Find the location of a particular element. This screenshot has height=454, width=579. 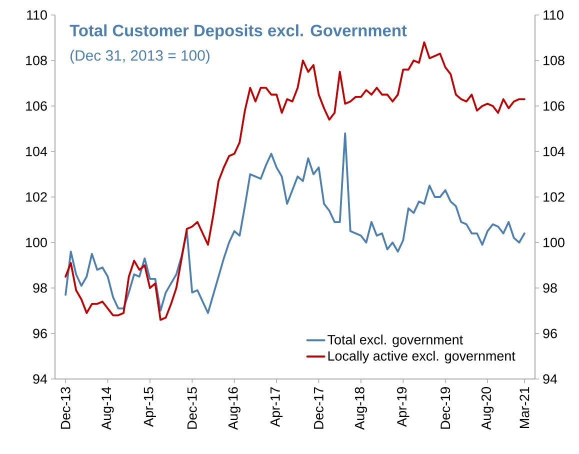

x-tick-label: Dec-17 is located at coordinates (319, 408).